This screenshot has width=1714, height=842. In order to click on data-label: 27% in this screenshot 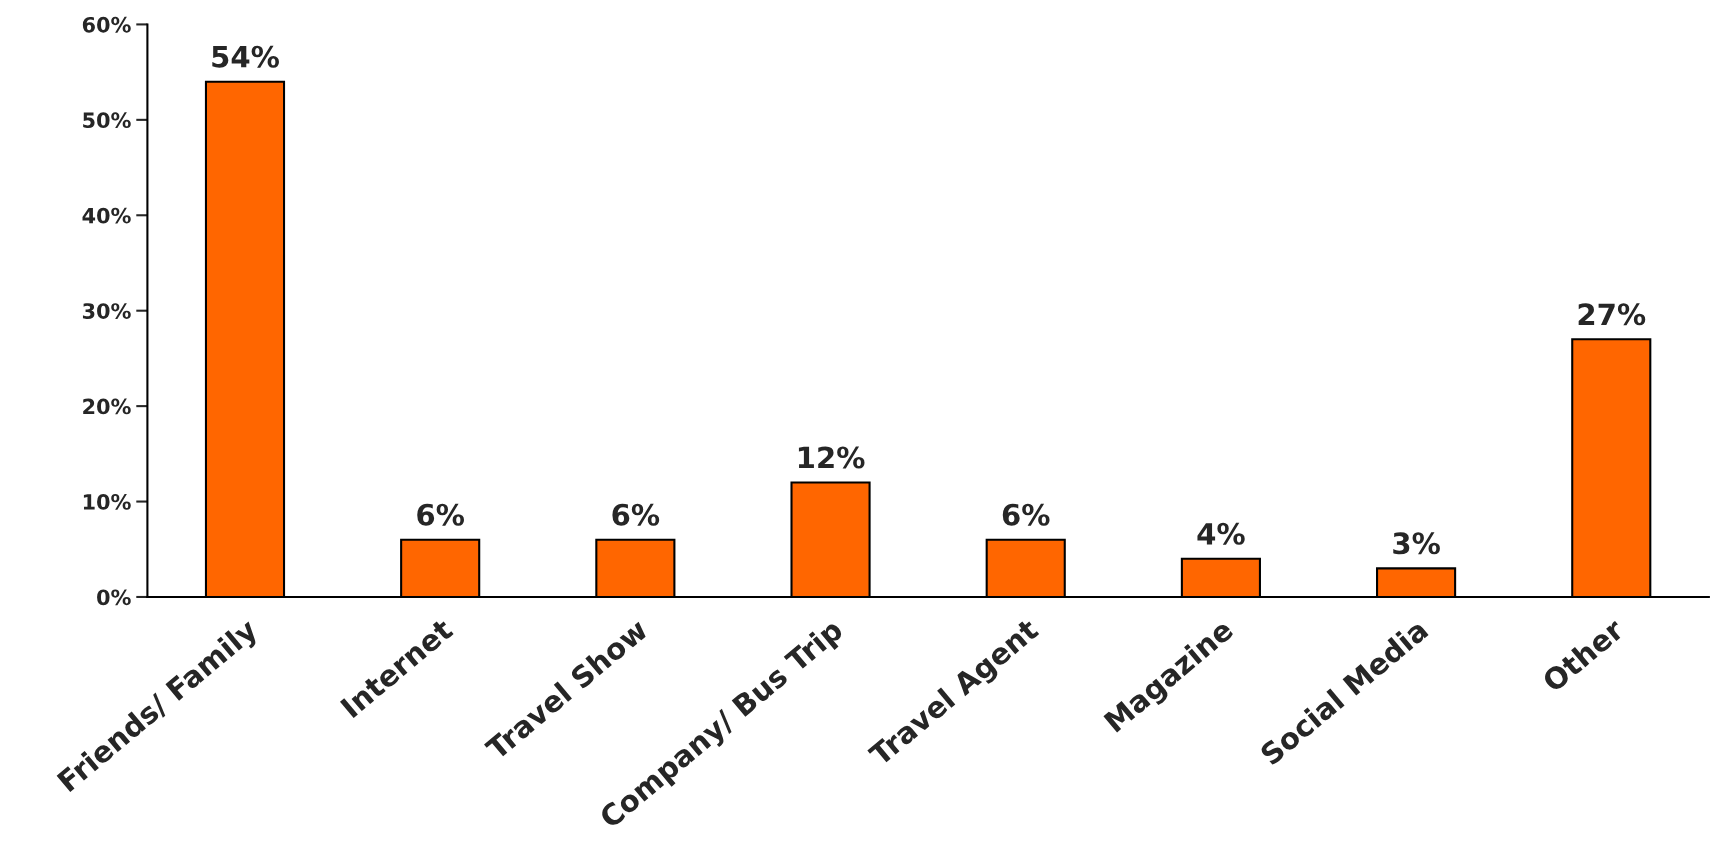, I will do `click(1612, 314)`.